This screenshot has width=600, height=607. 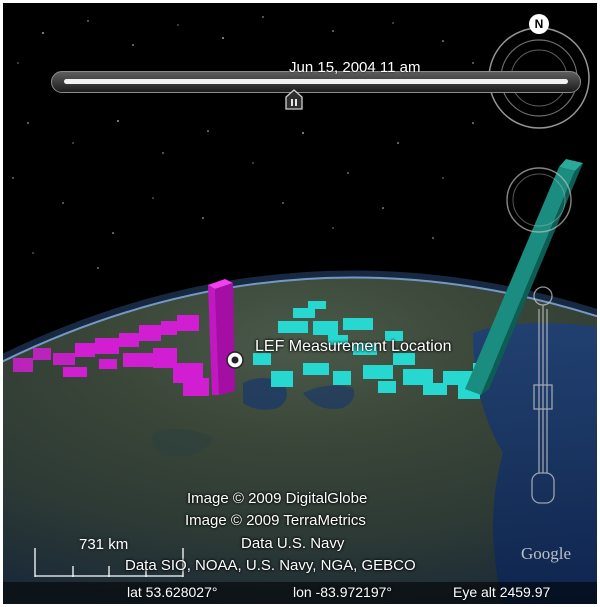 I want to click on placemark-label: LEF Measurement Location, so click(x=353, y=346).